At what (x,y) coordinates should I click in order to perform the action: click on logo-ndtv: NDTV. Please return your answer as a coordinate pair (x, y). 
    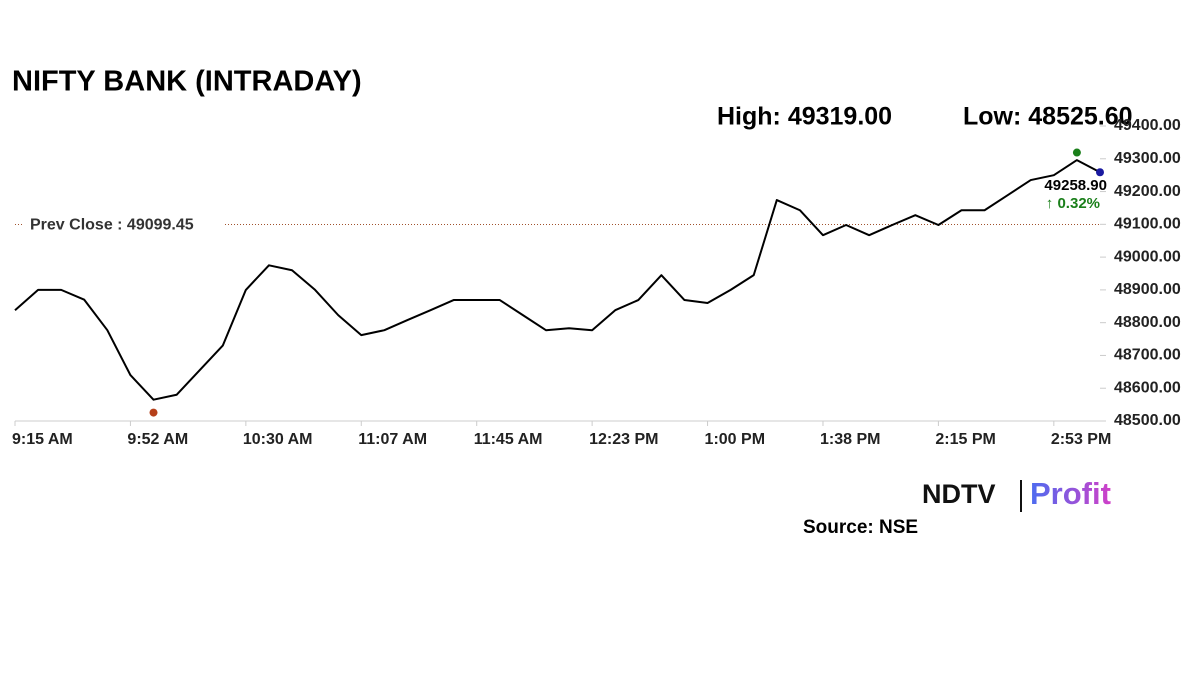
    Looking at the image, I should click on (959, 494).